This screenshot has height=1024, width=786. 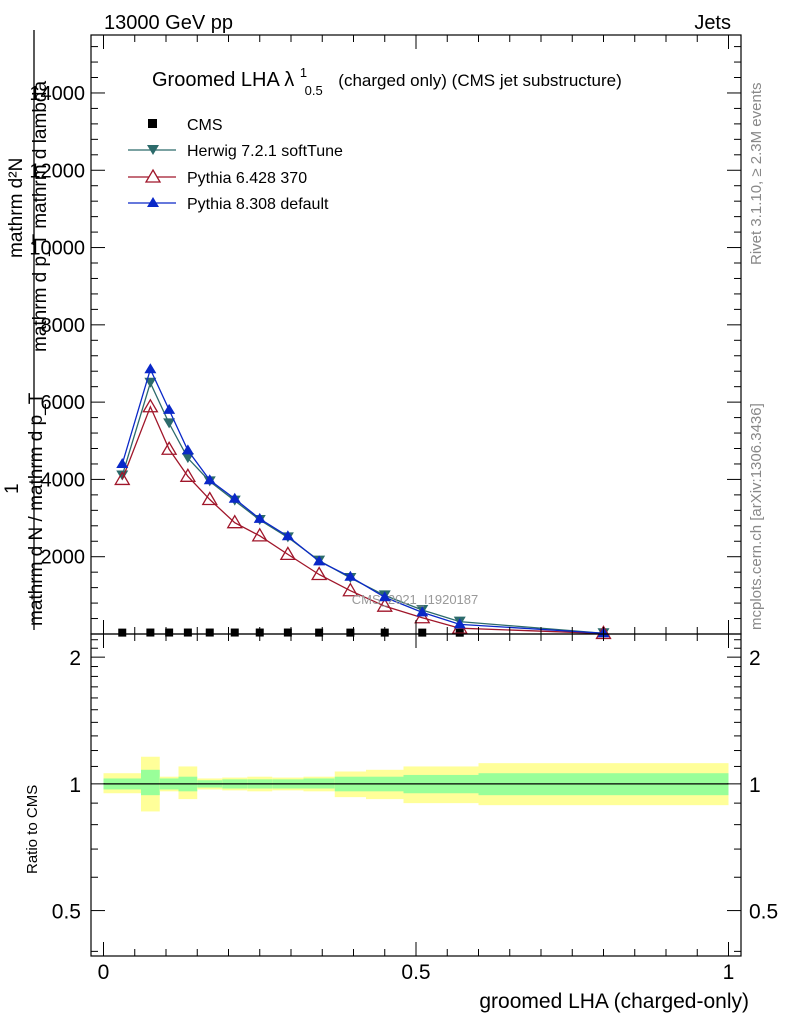 I want to click on legend-label-herwig: Herwig 7.2.1 softTune, so click(x=265, y=151).